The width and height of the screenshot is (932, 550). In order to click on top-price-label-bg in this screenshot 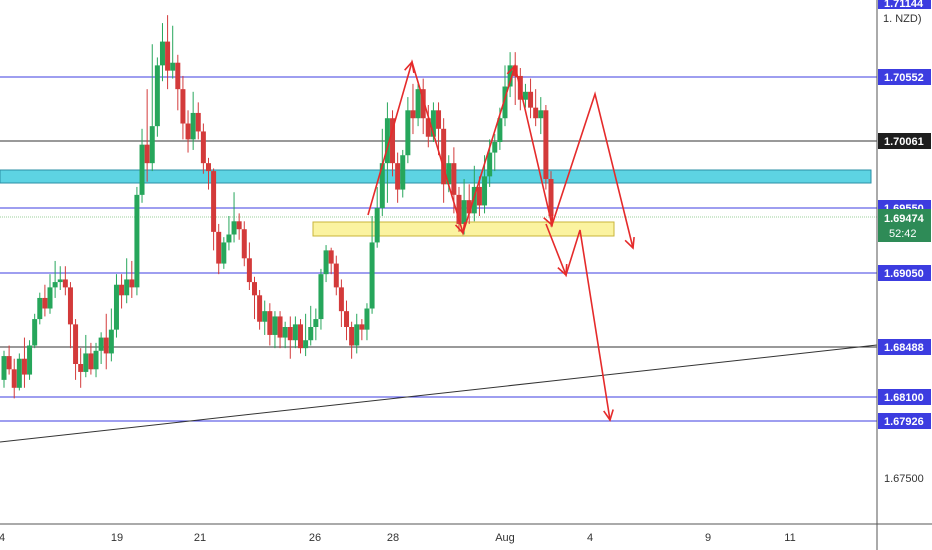, I will do `click(904, 4)`.